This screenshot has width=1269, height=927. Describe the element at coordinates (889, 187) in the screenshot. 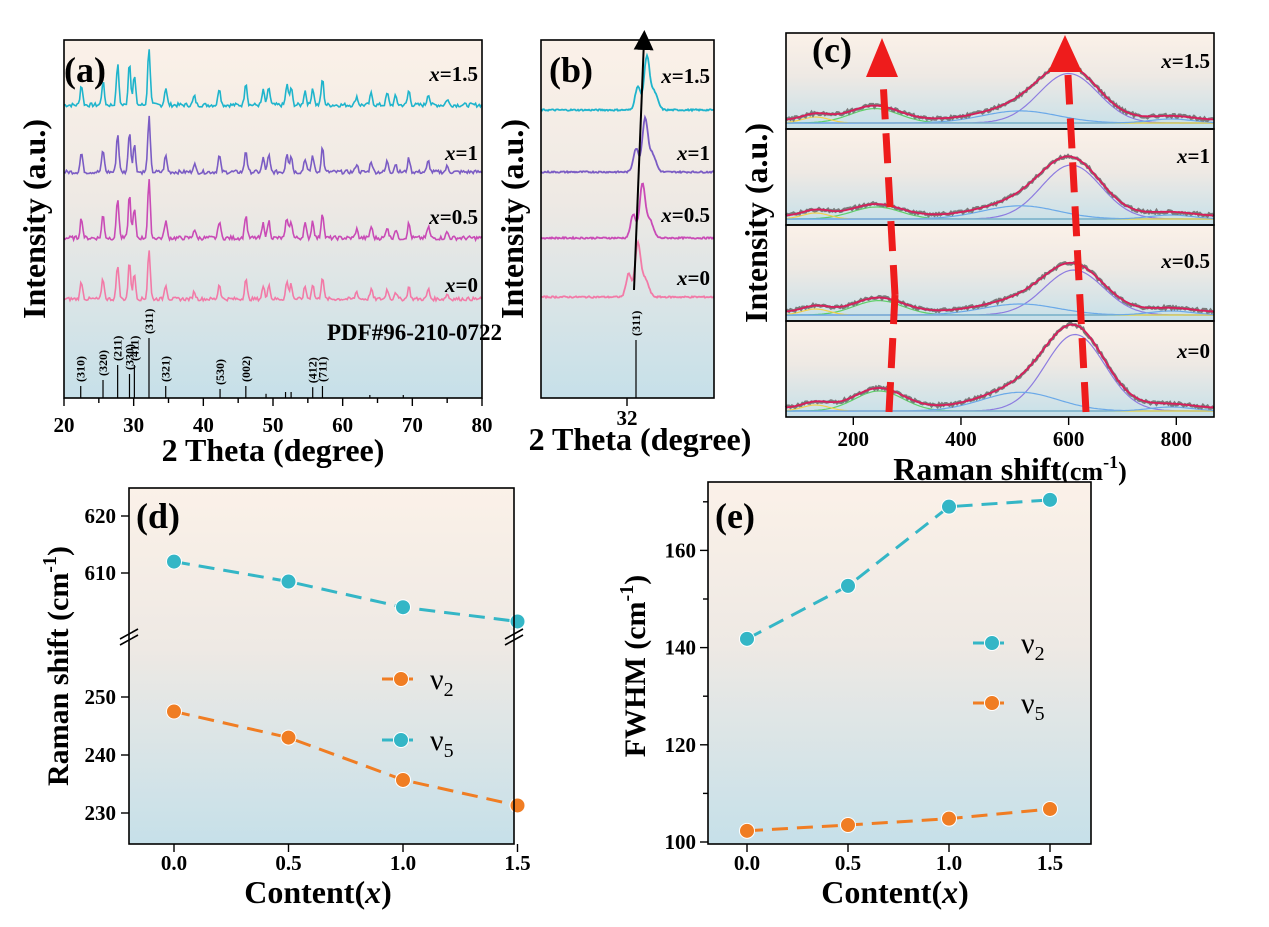

I see `panel-c-v2-shift-arrow-line-upper` at that location.